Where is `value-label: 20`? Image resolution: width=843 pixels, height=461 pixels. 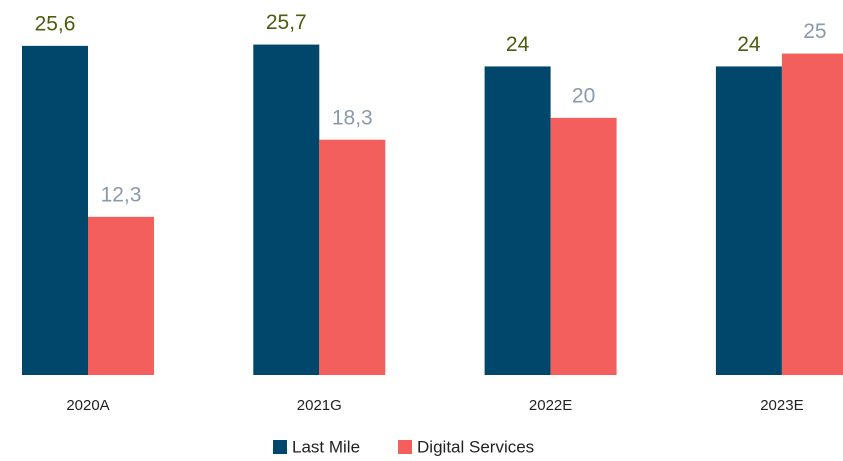 value-label: 20 is located at coordinates (583, 95).